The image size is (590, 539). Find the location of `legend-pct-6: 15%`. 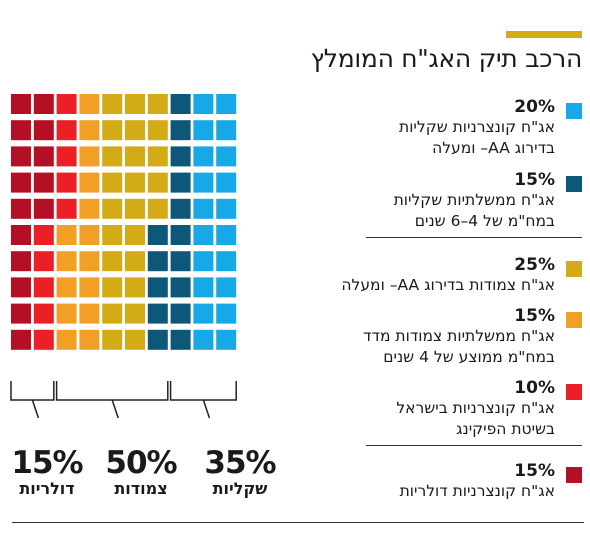

legend-pct-6: 15% is located at coordinates (534, 471).